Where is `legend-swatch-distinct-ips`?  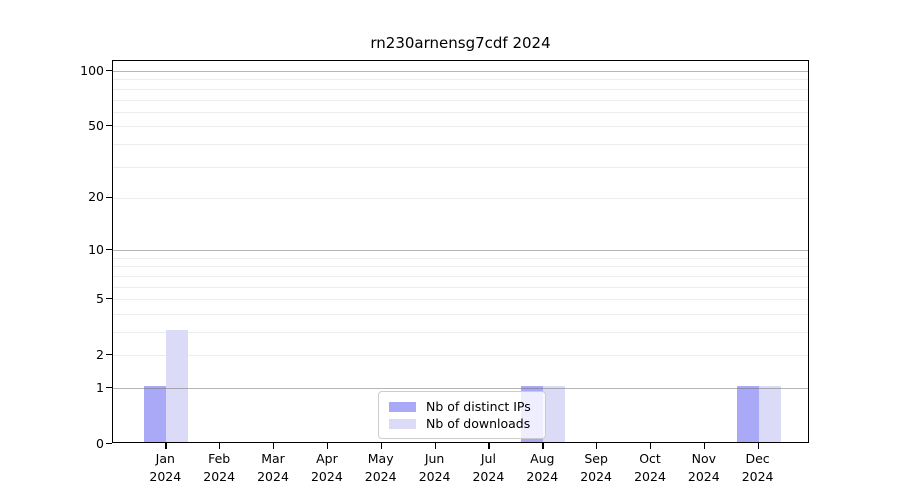 legend-swatch-distinct-ips is located at coordinates (402, 406).